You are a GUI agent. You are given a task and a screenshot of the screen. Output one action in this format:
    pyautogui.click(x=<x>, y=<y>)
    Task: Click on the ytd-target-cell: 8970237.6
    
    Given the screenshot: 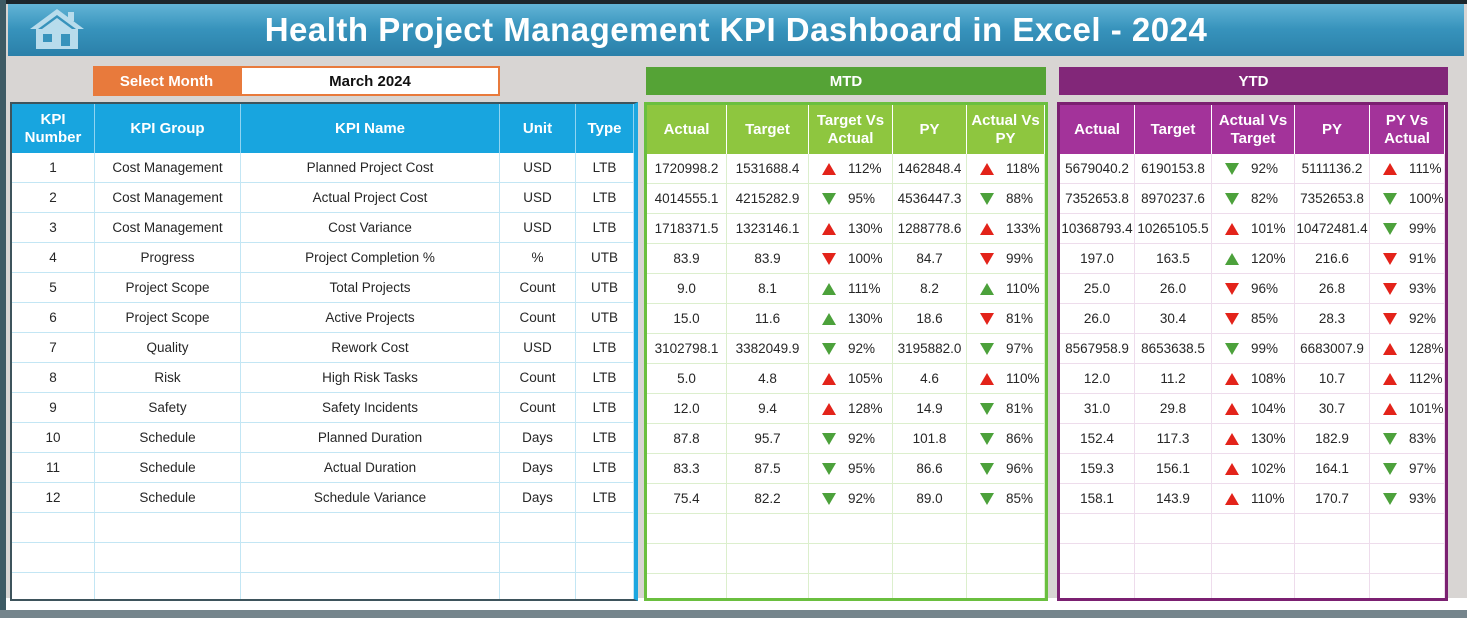 What is the action you would take?
    pyautogui.click(x=1173, y=199)
    